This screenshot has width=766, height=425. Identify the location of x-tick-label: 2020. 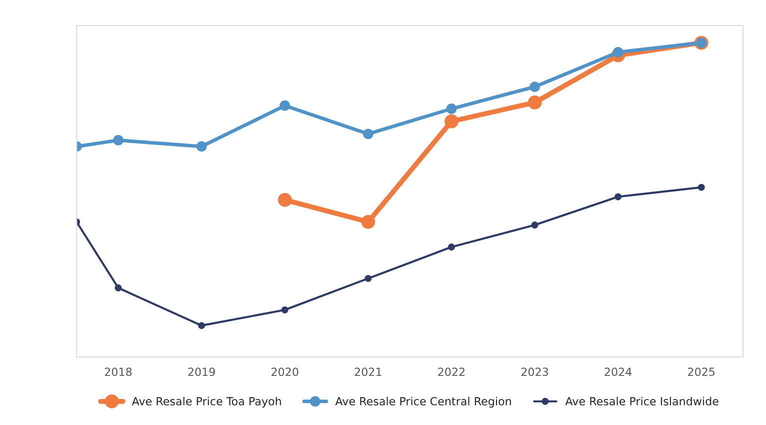
(285, 372).